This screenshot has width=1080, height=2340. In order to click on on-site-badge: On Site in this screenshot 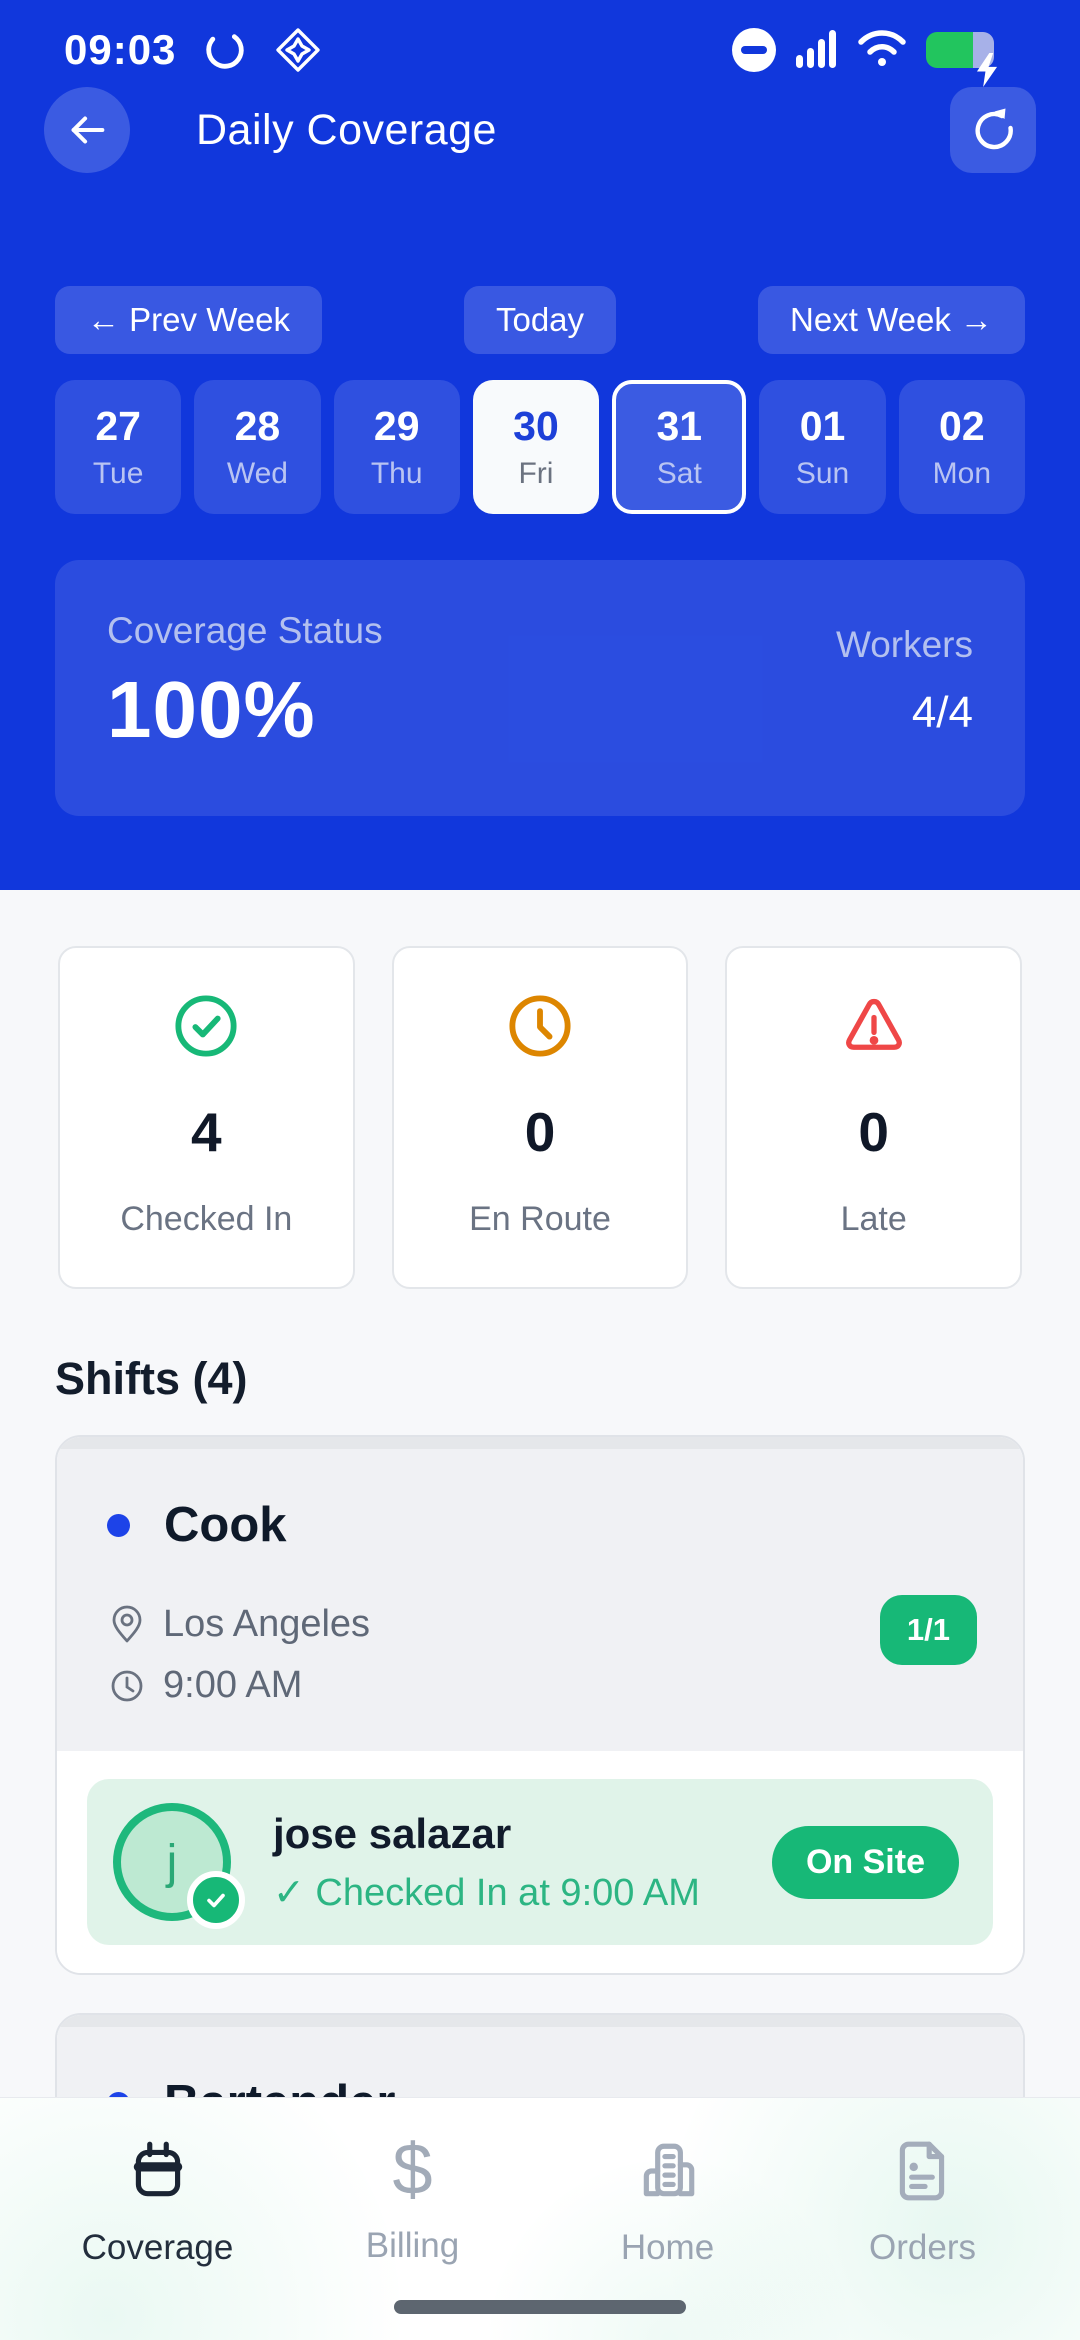, I will do `click(865, 1862)`.